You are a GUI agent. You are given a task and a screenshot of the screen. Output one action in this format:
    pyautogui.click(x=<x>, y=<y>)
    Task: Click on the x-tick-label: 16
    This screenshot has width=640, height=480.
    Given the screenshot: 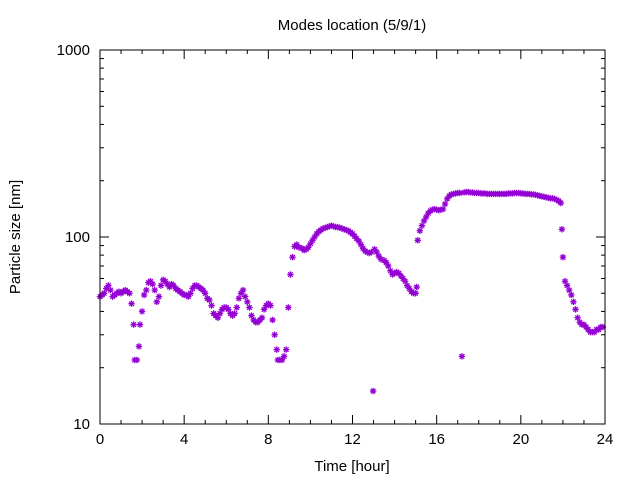 What is the action you would take?
    pyautogui.click(x=436, y=439)
    